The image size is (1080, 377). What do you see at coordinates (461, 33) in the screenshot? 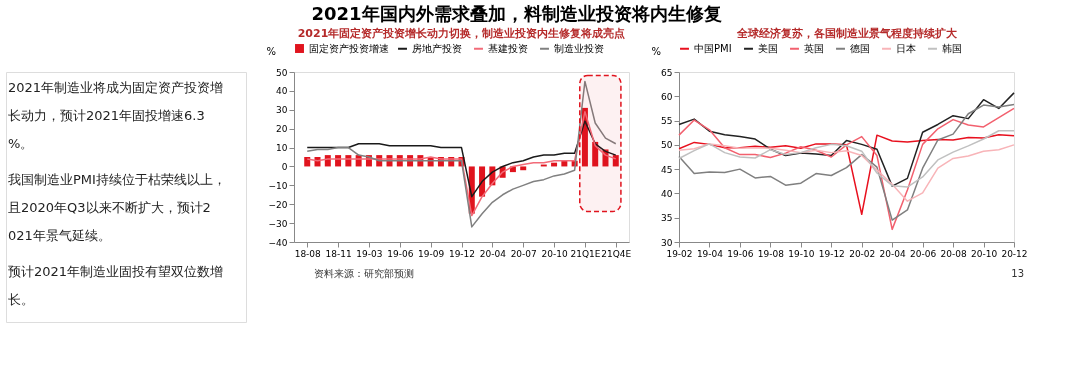
I see `chart-title: 2021年固定资产投资增长动力切换，制造业投资内生修复将成亮点` at bounding box center [461, 33].